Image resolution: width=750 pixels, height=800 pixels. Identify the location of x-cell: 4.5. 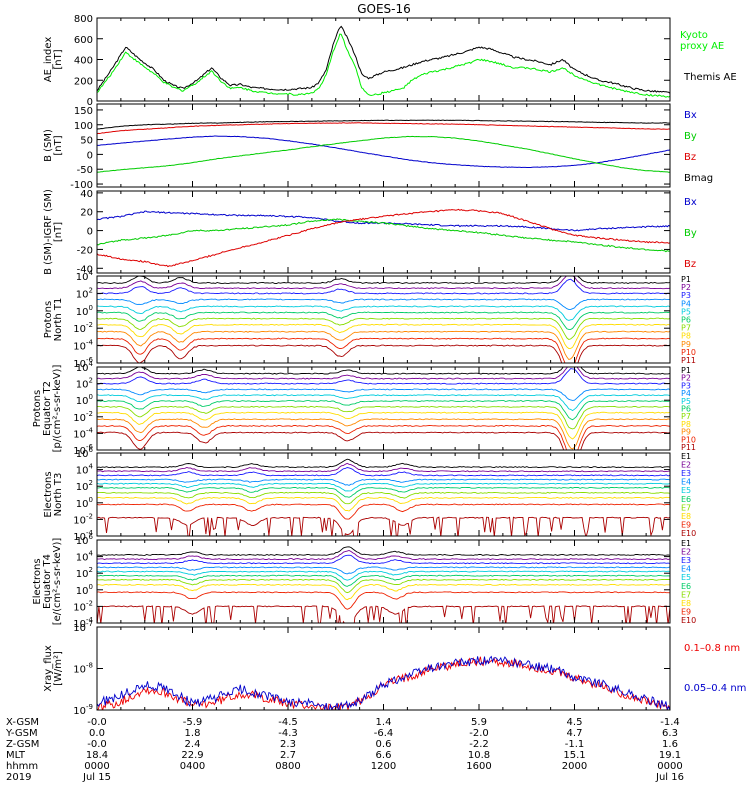
(575, 722).